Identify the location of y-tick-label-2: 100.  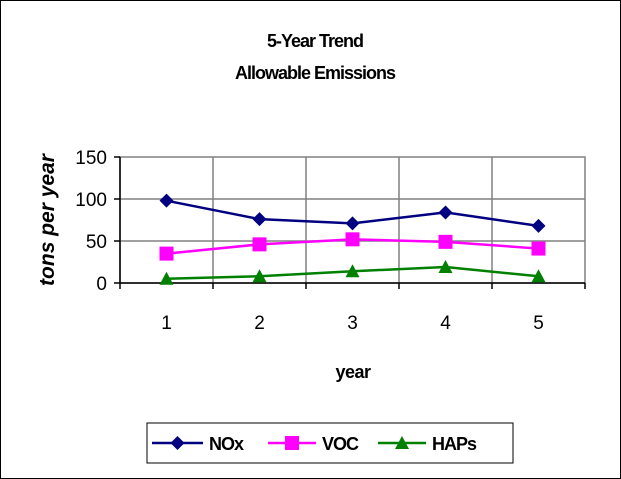
(91, 200).